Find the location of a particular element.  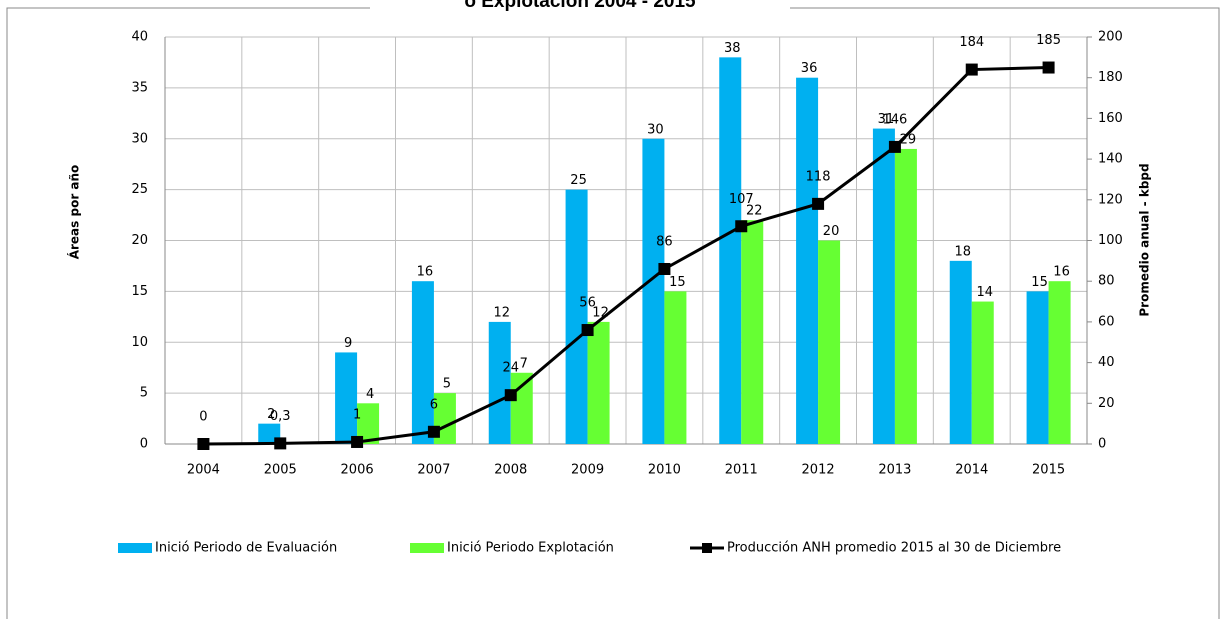

x-tick-label: 2014 is located at coordinates (971, 470).